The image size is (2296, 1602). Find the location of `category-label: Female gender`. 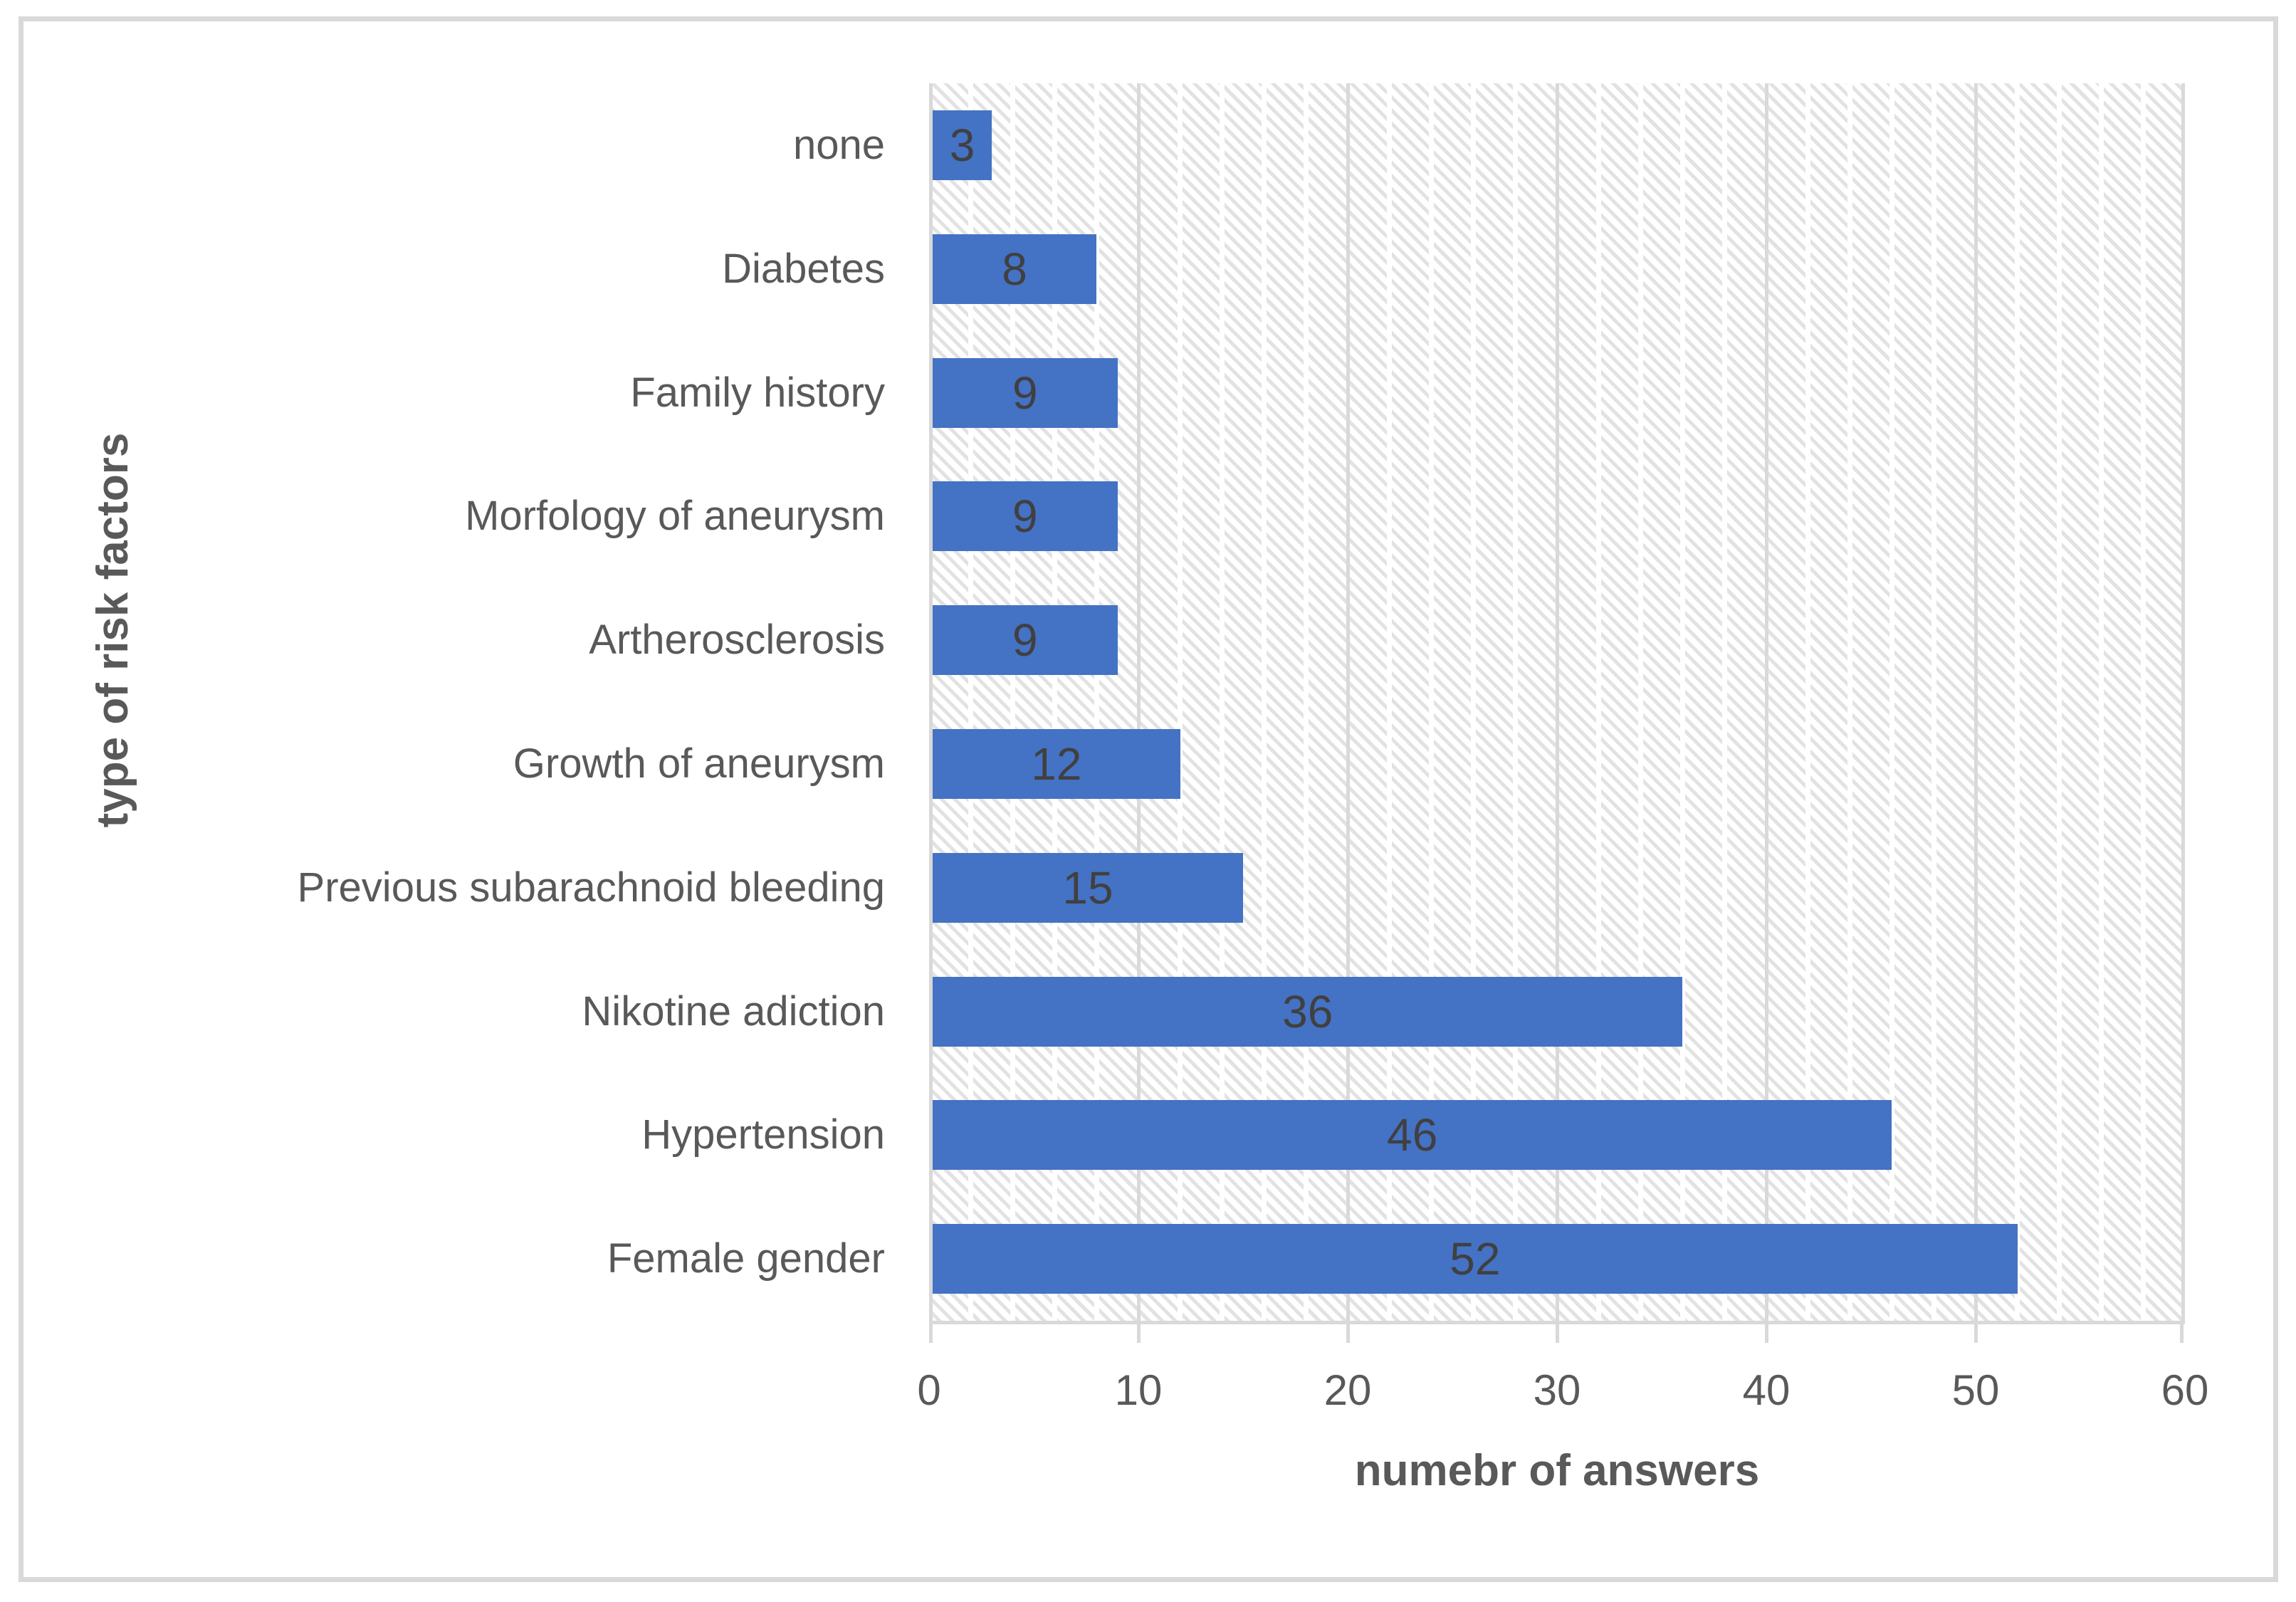

category-label: Female gender is located at coordinates (746, 1258).